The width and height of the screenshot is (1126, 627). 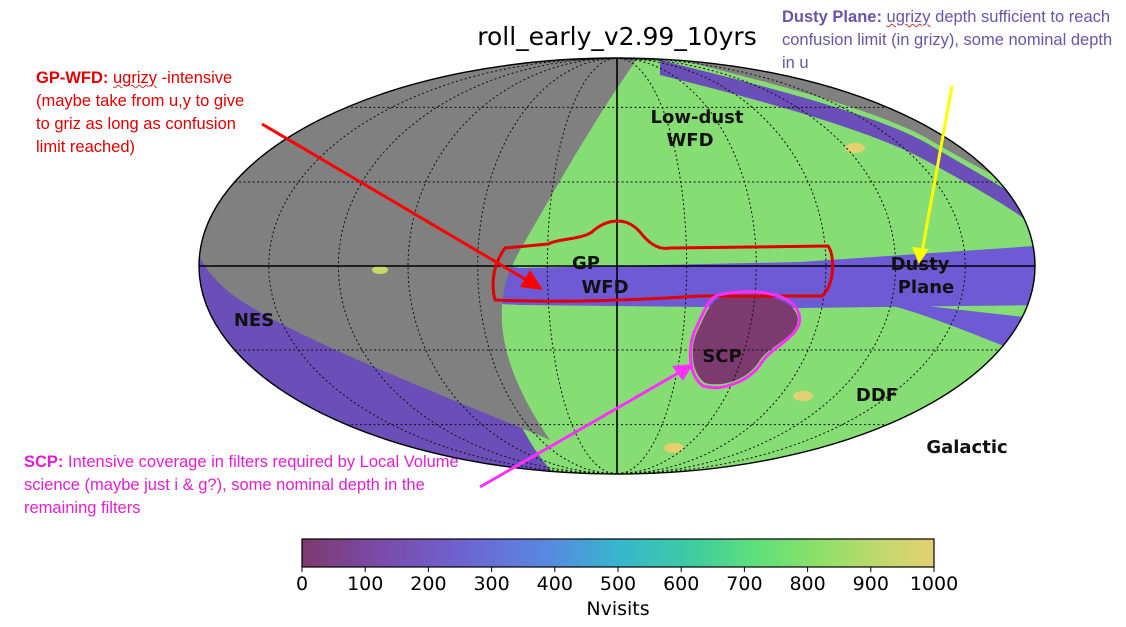 I want to click on colorbar-tick-label: 1000, so click(x=934, y=584).